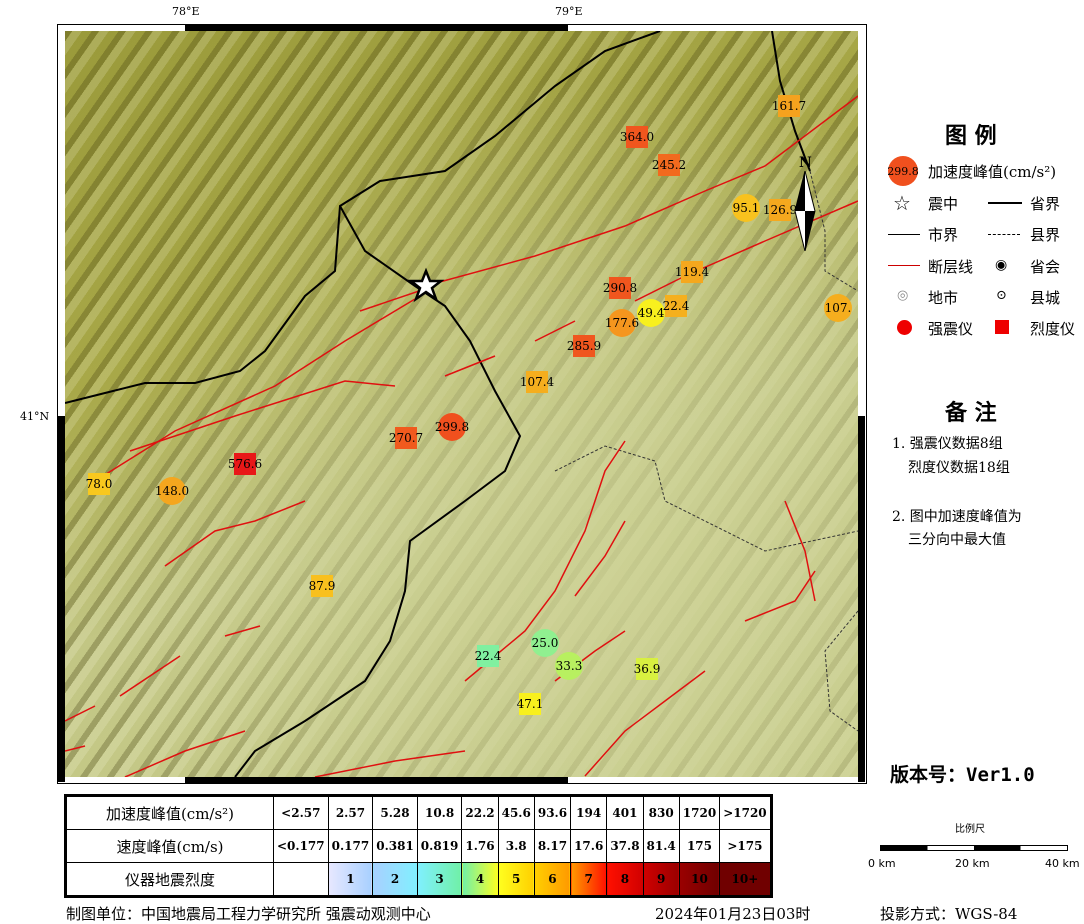 The height and width of the screenshot is (924, 1084). I want to click on scalebar-label: 40 km, so click(1062, 863).